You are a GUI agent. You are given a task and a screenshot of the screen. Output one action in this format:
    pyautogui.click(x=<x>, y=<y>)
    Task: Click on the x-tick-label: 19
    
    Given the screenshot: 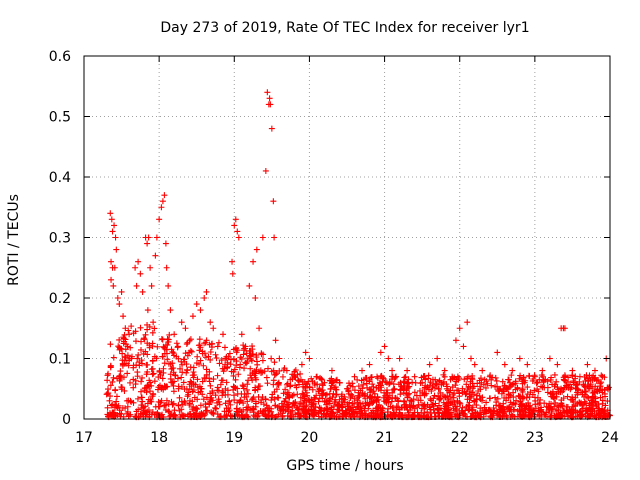 What is the action you would take?
    pyautogui.click(x=234, y=438)
    